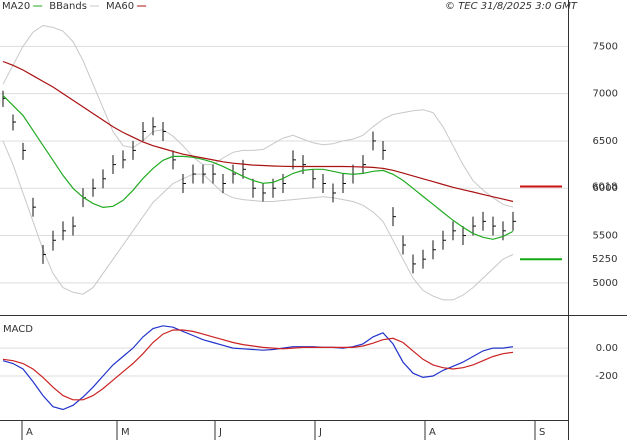  Describe the element at coordinates (605, 94) in the screenshot. I see `y-tick-label: 7000` at that location.